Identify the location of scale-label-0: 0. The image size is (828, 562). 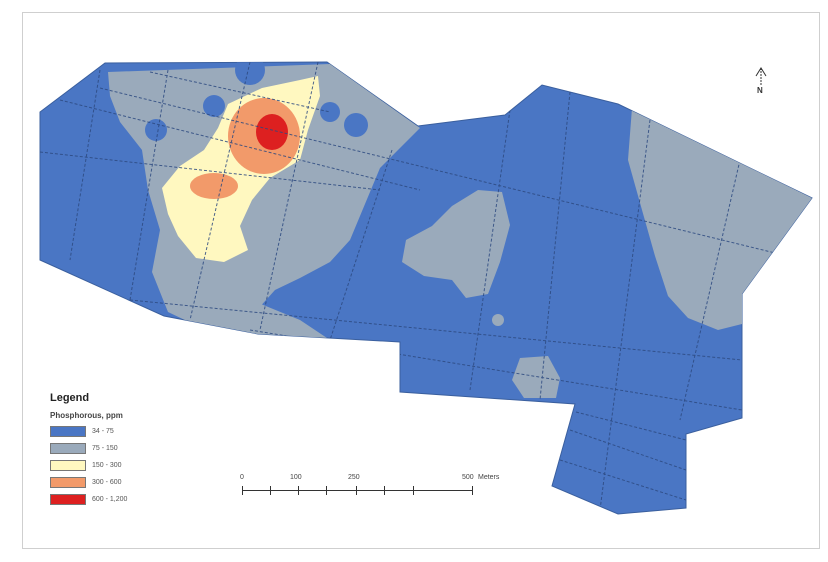
(242, 477).